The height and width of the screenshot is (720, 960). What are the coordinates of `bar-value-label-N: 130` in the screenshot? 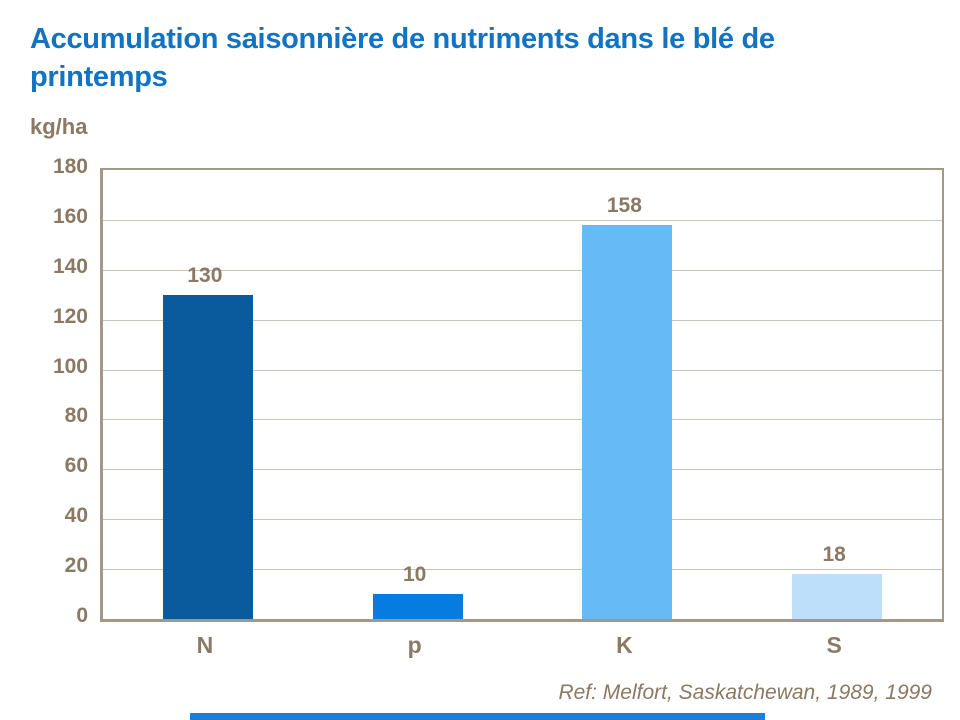 It's located at (205, 275).